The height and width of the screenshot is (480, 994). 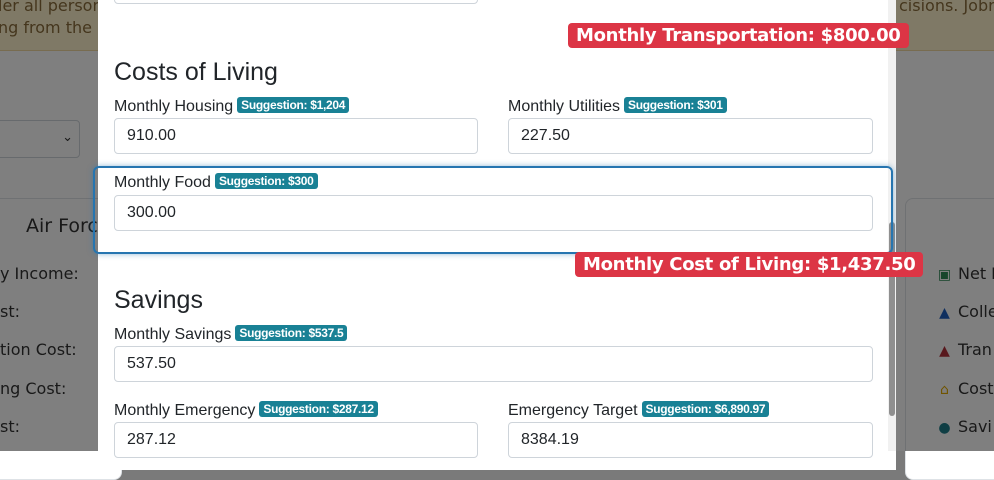 What do you see at coordinates (296, 2) in the screenshot?
I see `previous-input` at bounding box center [296, 2].